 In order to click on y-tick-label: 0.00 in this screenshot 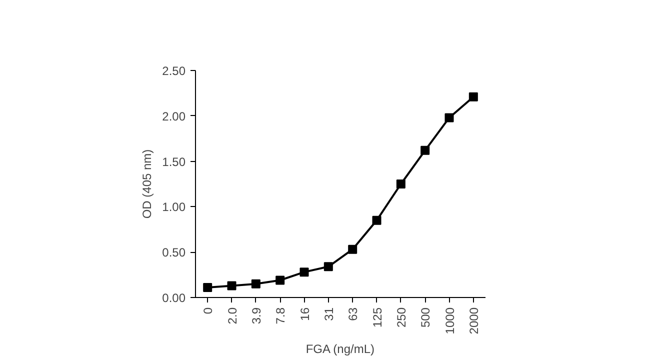, I will do `click(174, 298)`.